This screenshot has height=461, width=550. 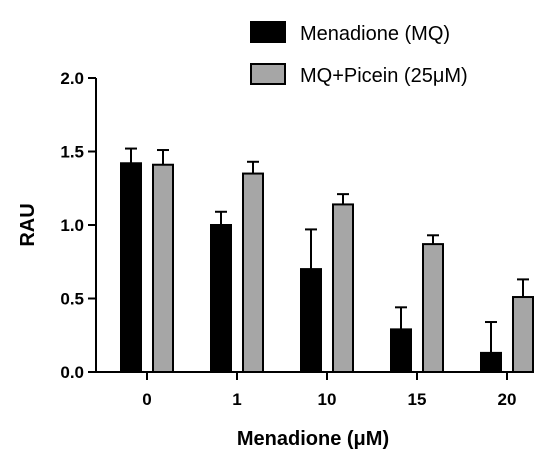 What do you see at coordinates (72, 78) in the screenshot?
I see `y-tick-label: 2.0` at bounding box center [72, 78].